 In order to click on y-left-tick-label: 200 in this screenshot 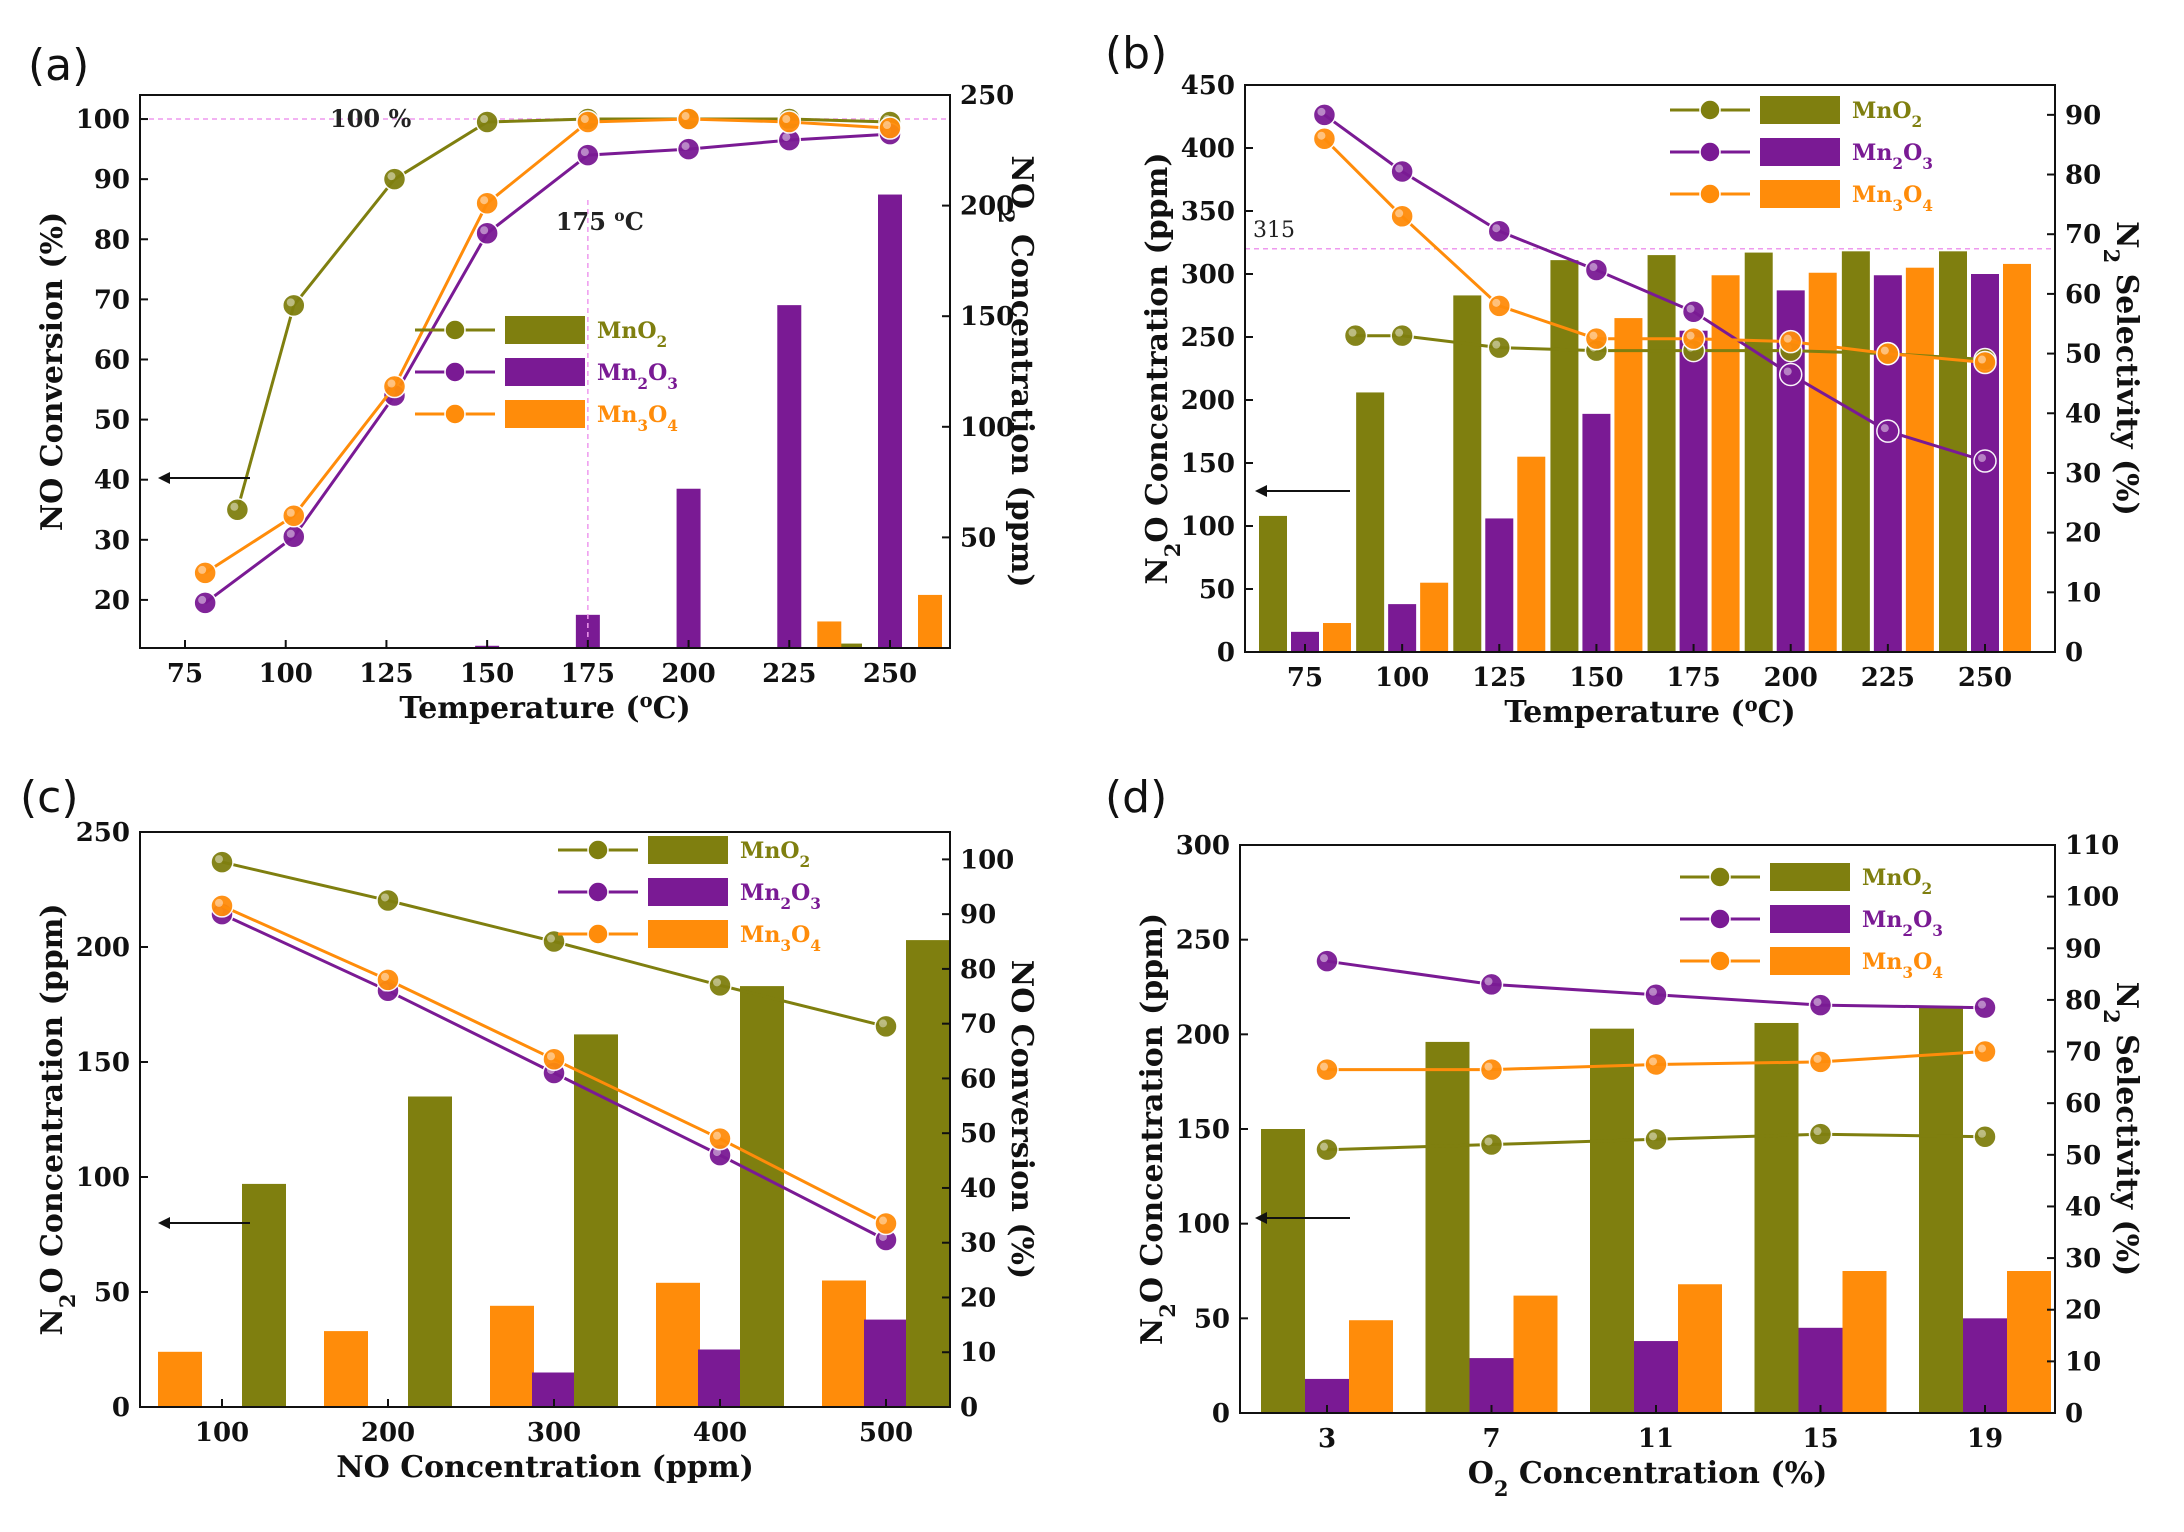, I will do `click(1208, 401)`.